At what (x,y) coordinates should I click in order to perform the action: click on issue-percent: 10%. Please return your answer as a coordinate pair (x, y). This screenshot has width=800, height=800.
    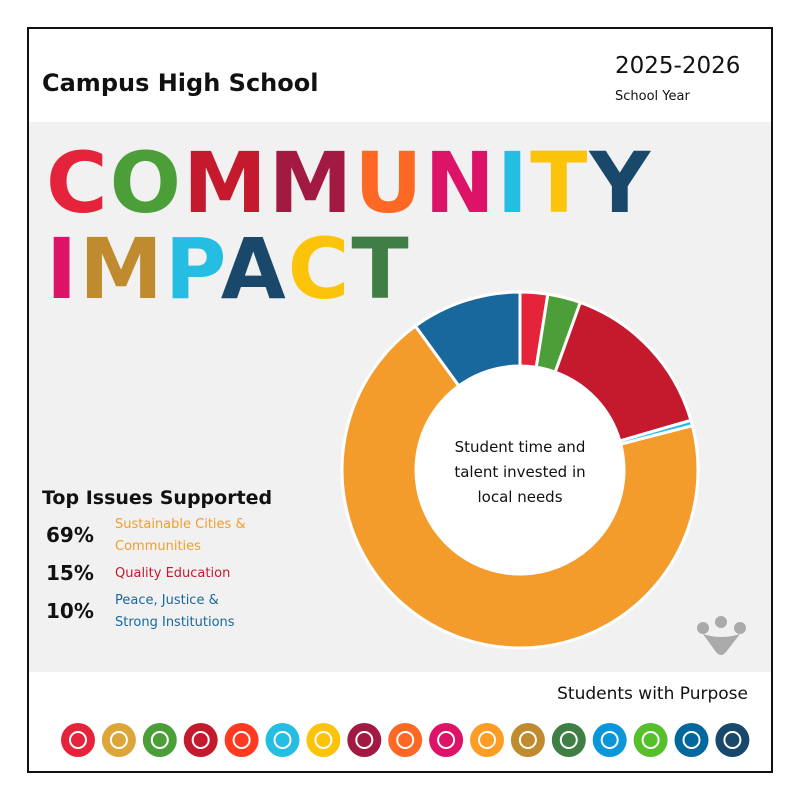
    Looking at the image, I should click on (70, 611).